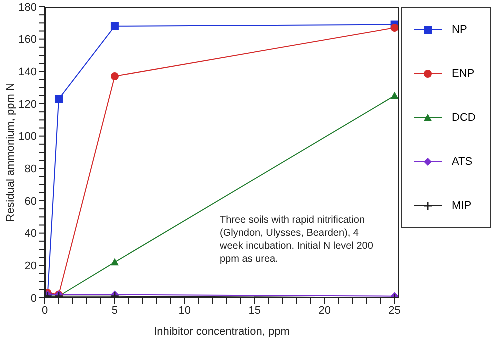 The height and width of the screenshot is (343, 494). What do you see at coordinates (27, 40) in the screenshot?
I see `y-tick-label: 160` at bounding box center [27, 40].